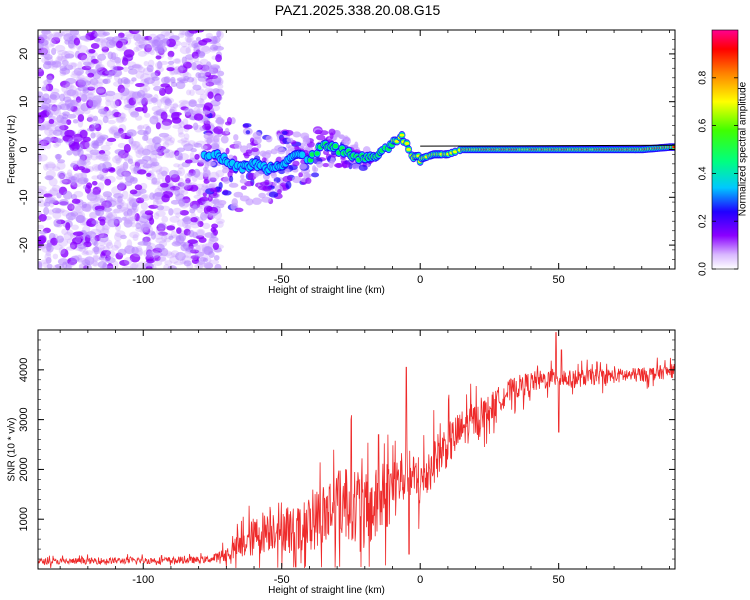  What do you see at coordinates (407, 143) in the screenshot?
I see `spectrogram-ridge-core` at bounding box center [407, 143].